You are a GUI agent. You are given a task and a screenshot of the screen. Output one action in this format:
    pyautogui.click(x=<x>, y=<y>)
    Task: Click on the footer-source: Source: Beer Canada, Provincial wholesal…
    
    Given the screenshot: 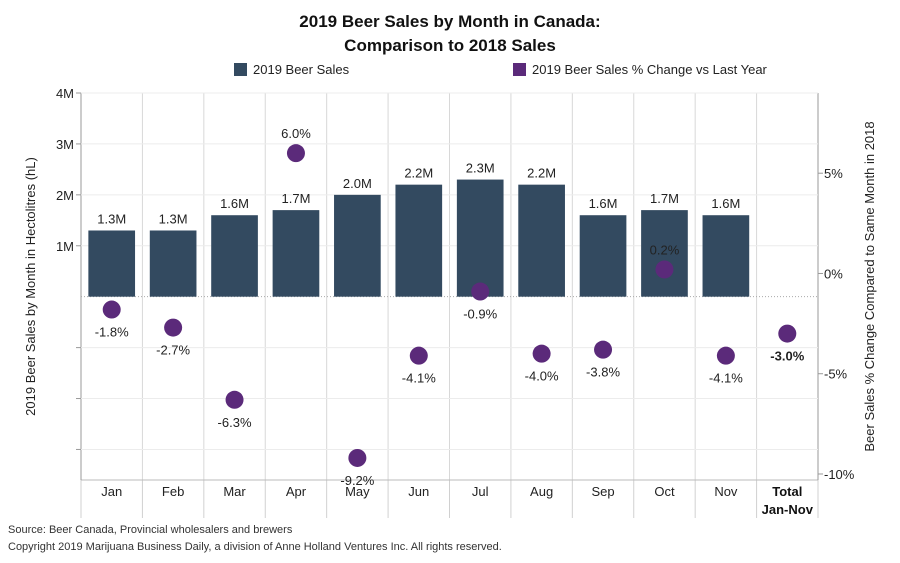 What is the action you would take?
    pyautogui.click(x=150, y=530)
    